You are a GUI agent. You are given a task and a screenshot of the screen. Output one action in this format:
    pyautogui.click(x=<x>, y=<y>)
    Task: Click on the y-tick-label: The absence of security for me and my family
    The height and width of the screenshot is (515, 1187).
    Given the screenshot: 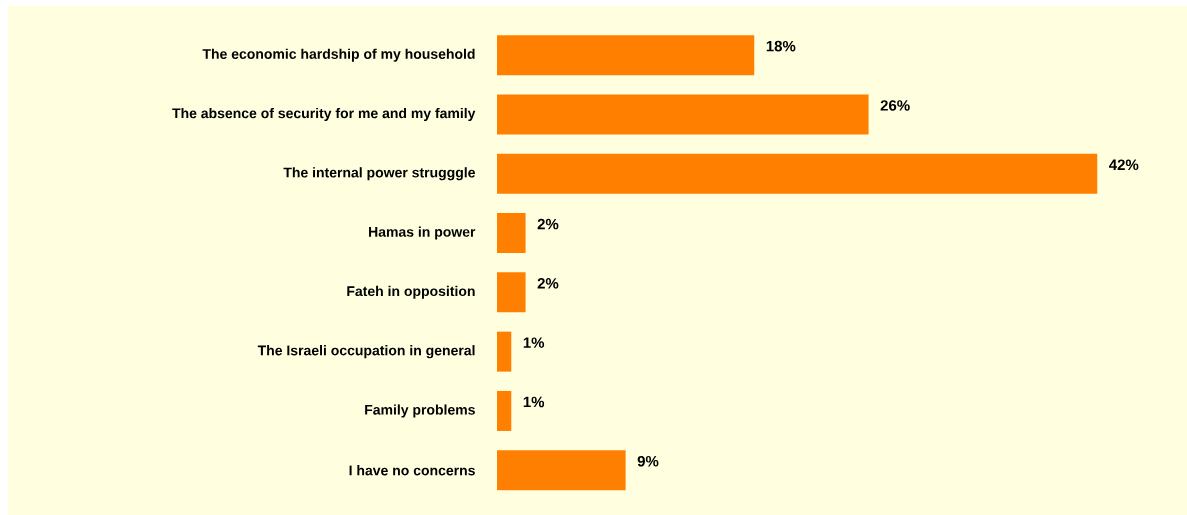 What is the action you would take?
    pyautogui.click(x=324, y=114)
    